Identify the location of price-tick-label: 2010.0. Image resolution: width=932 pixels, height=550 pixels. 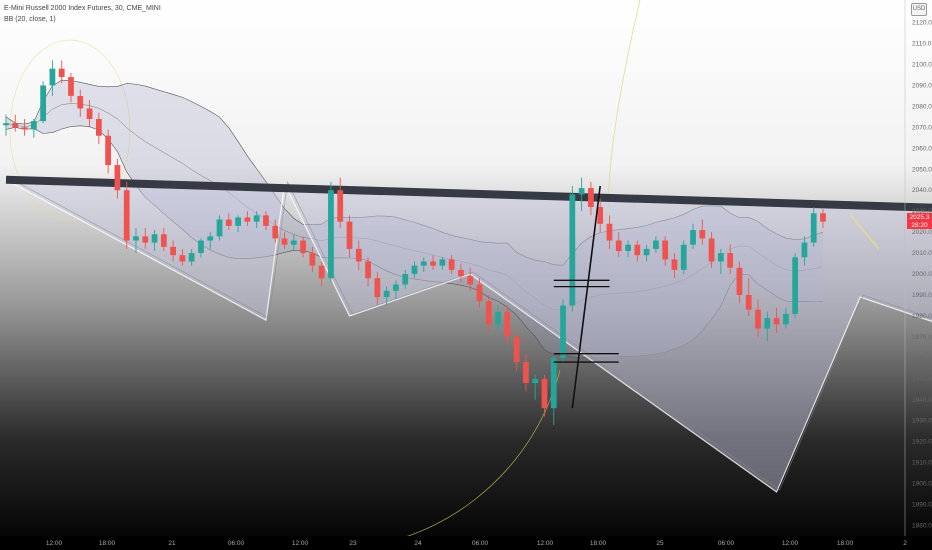
(922, 253).